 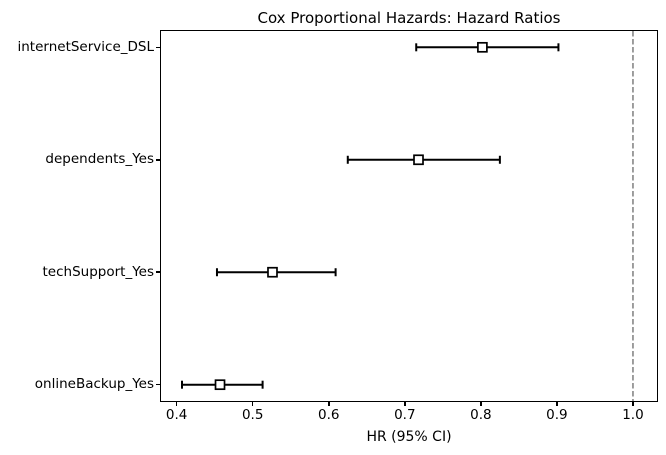 I want to click on x-tick-label: 0.9, so click(x=557, y=415).